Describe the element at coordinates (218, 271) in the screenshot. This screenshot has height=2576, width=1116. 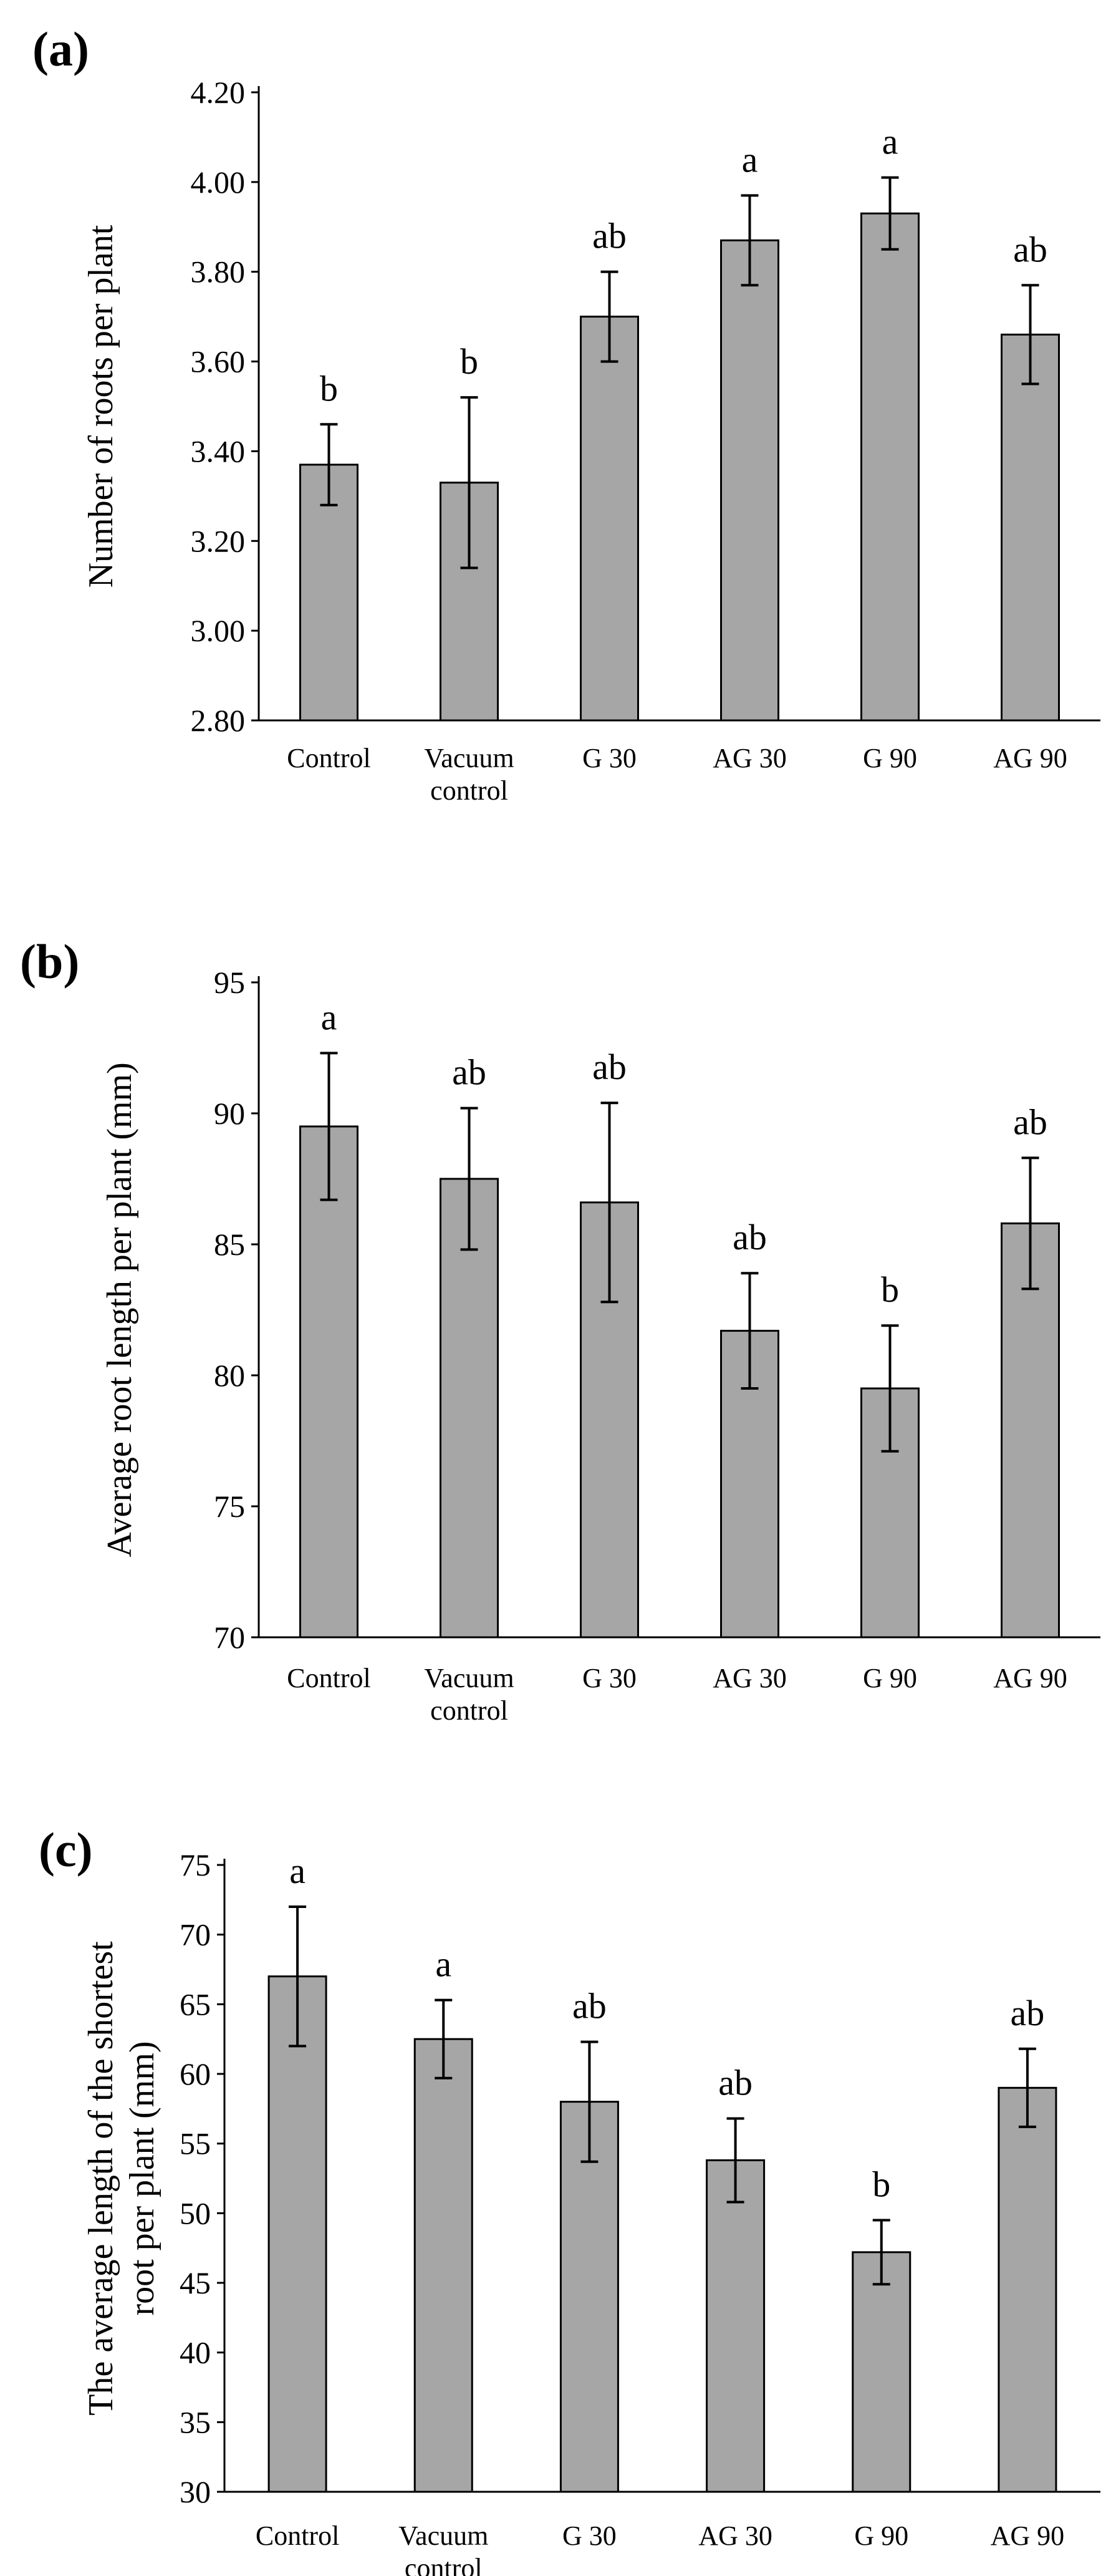
I see `y-tick-label: 3.80` at that location.